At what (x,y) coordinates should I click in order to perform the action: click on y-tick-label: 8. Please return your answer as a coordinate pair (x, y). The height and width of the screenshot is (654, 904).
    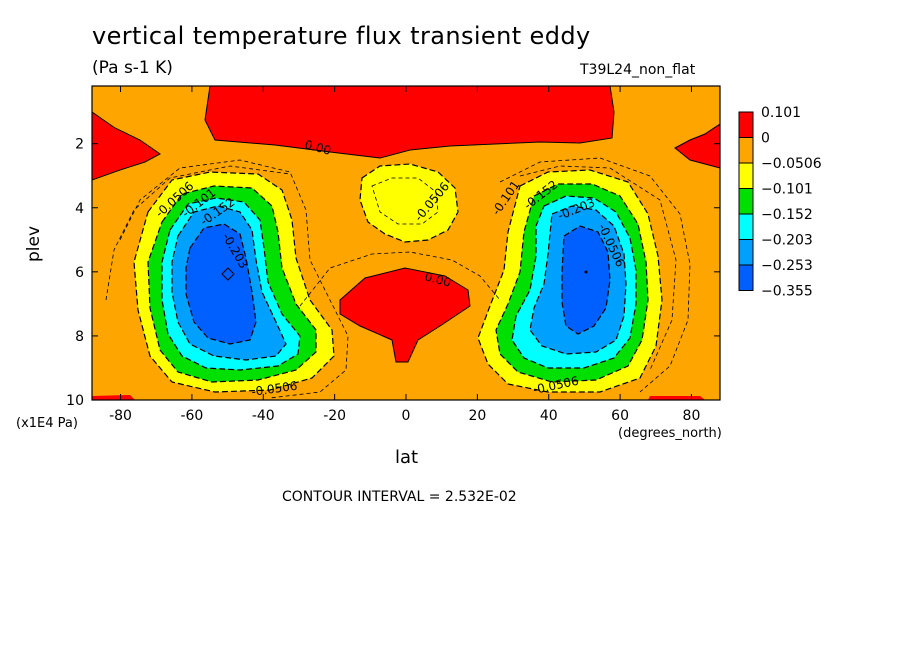
    Looking at the image, I should click on (79, 337).